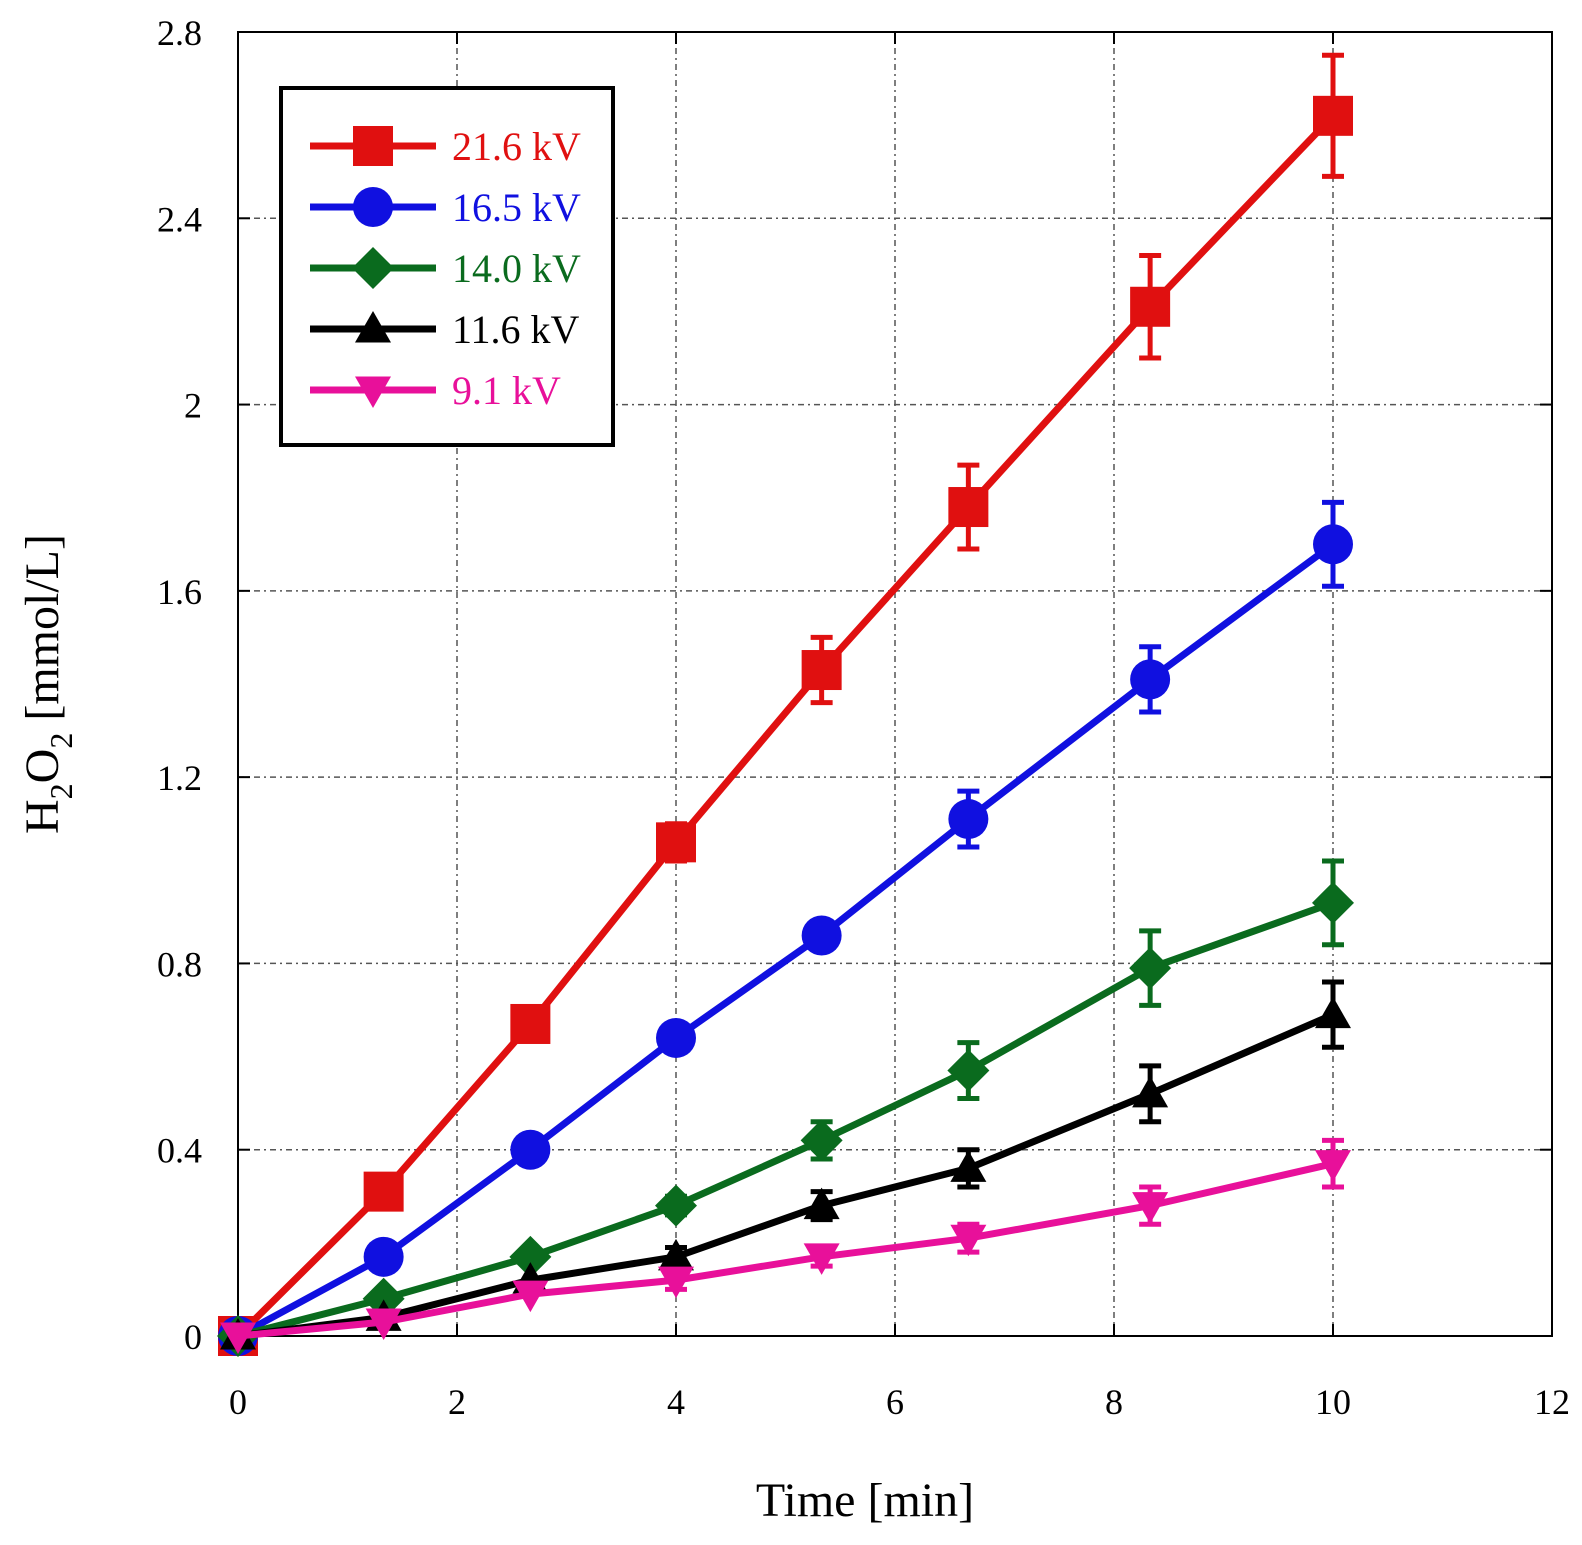 The height and width of the screenshot is (1545, 1582). Describe the element at coordinates (238, 1402) in the screenshot. I see `x-tick-label: 0` at that location.